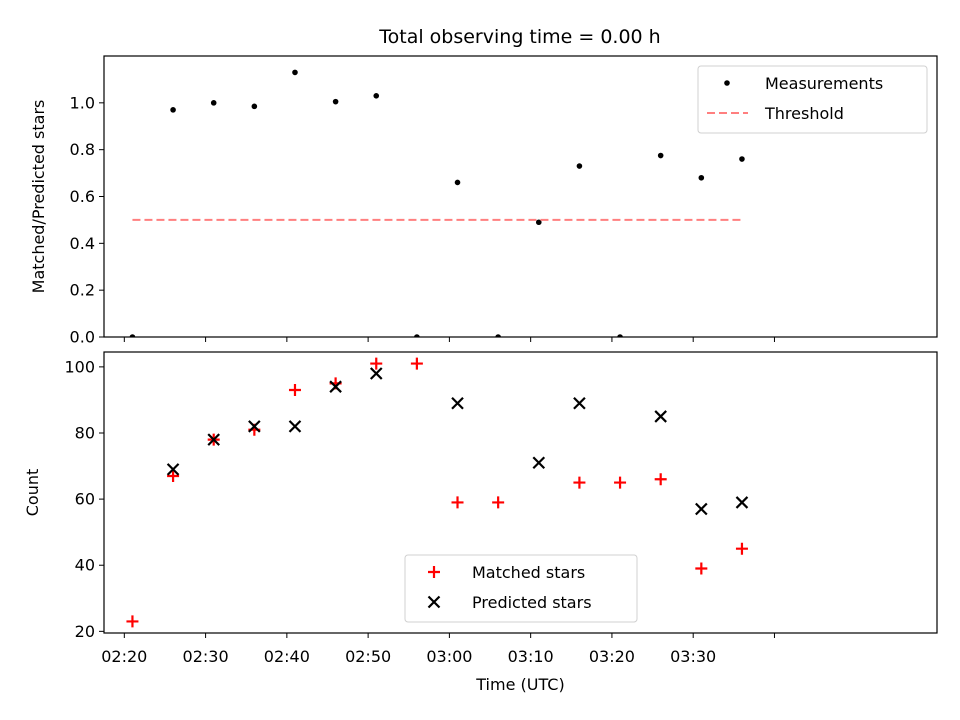  What do you see at coordinates (82, 102) in the screenshot?
I see `y-tick-label: 1.0` at bounding box center [82, 102].